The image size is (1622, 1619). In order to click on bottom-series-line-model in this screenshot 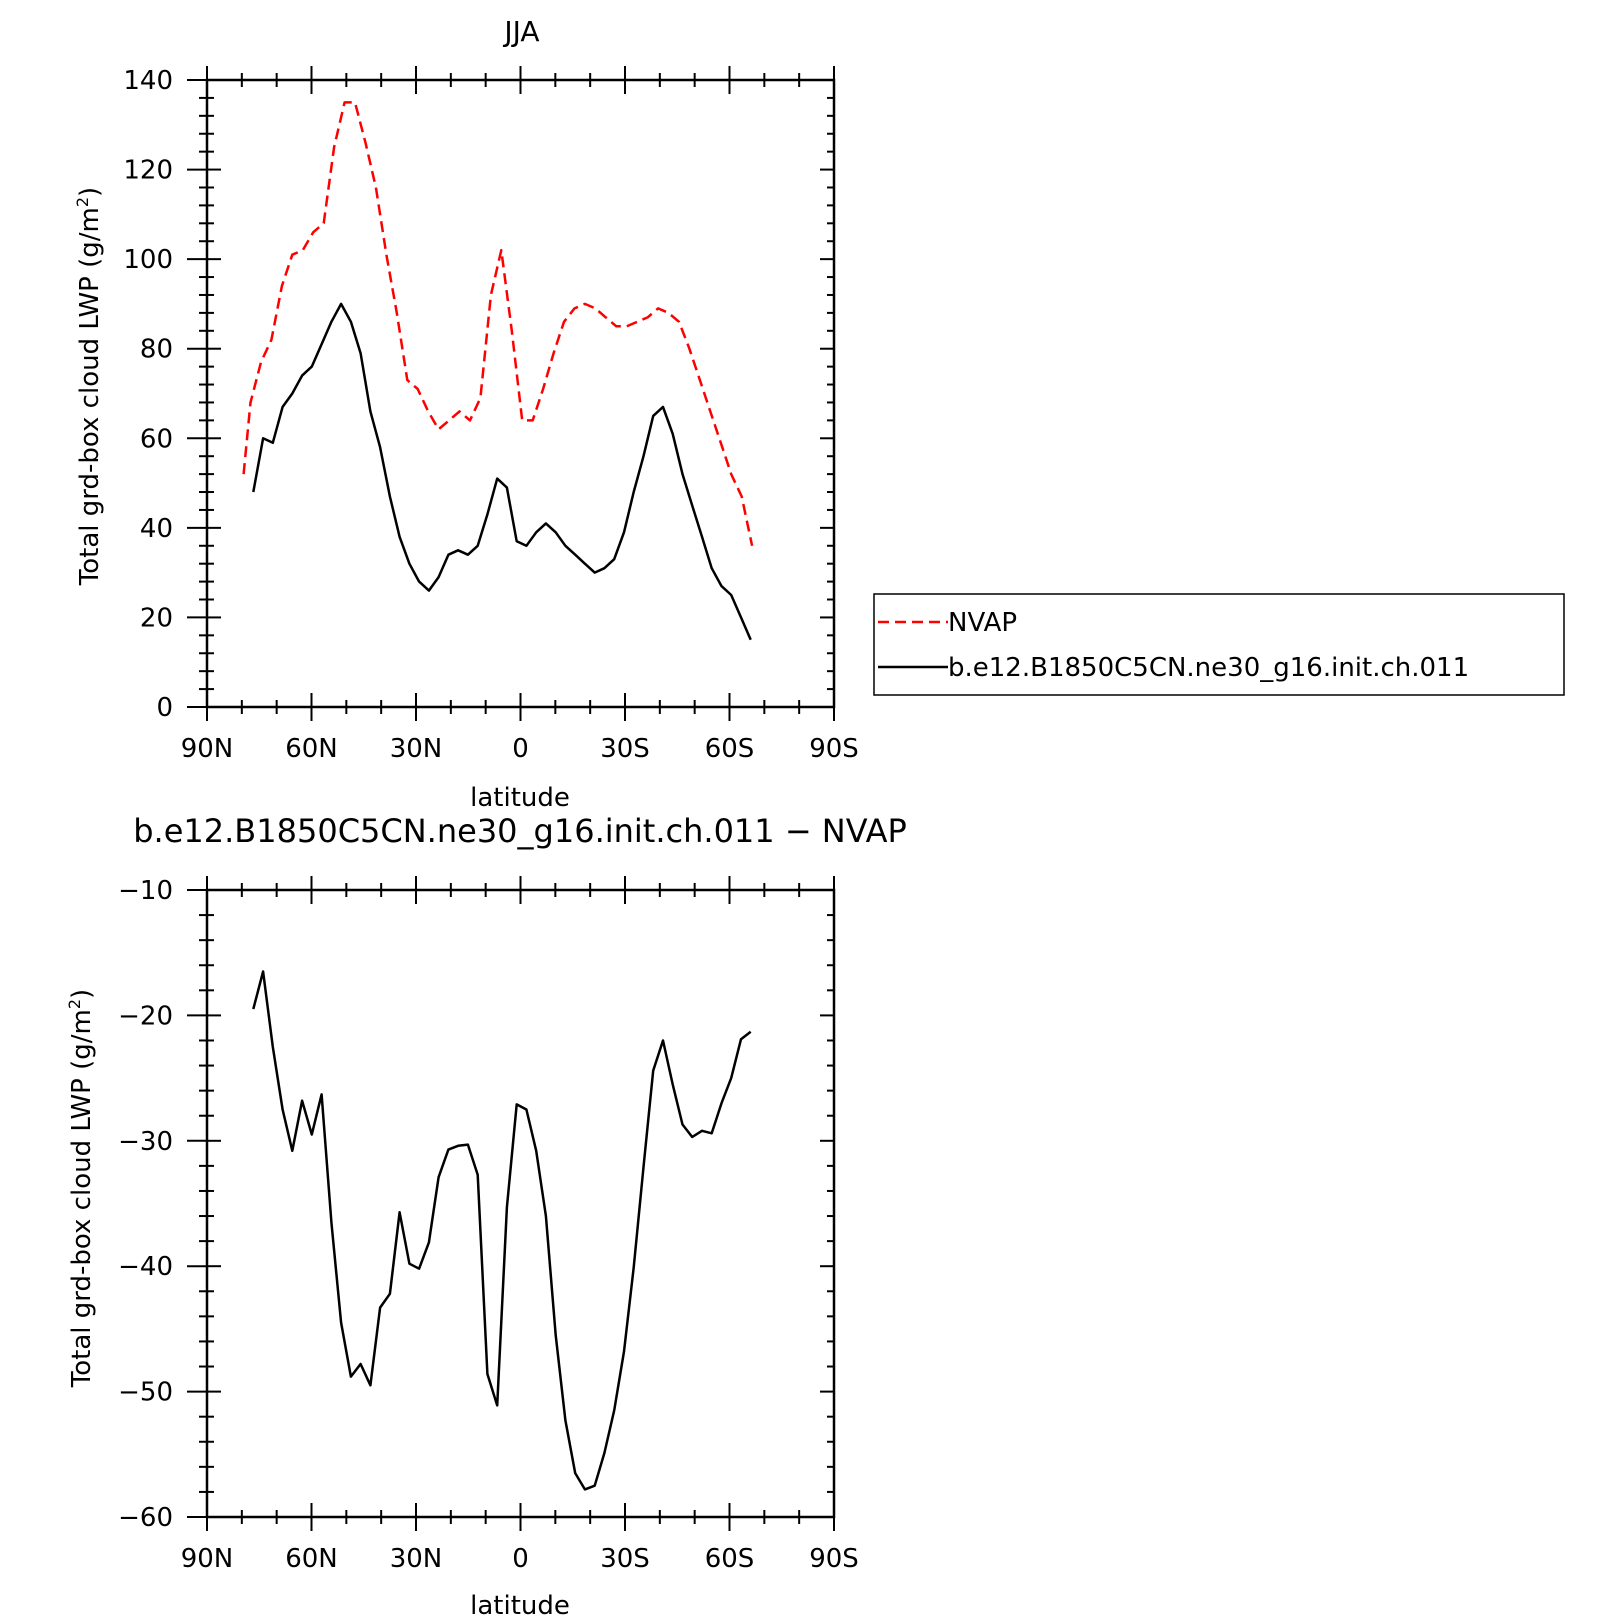, I will do `click(502, 1230)`.